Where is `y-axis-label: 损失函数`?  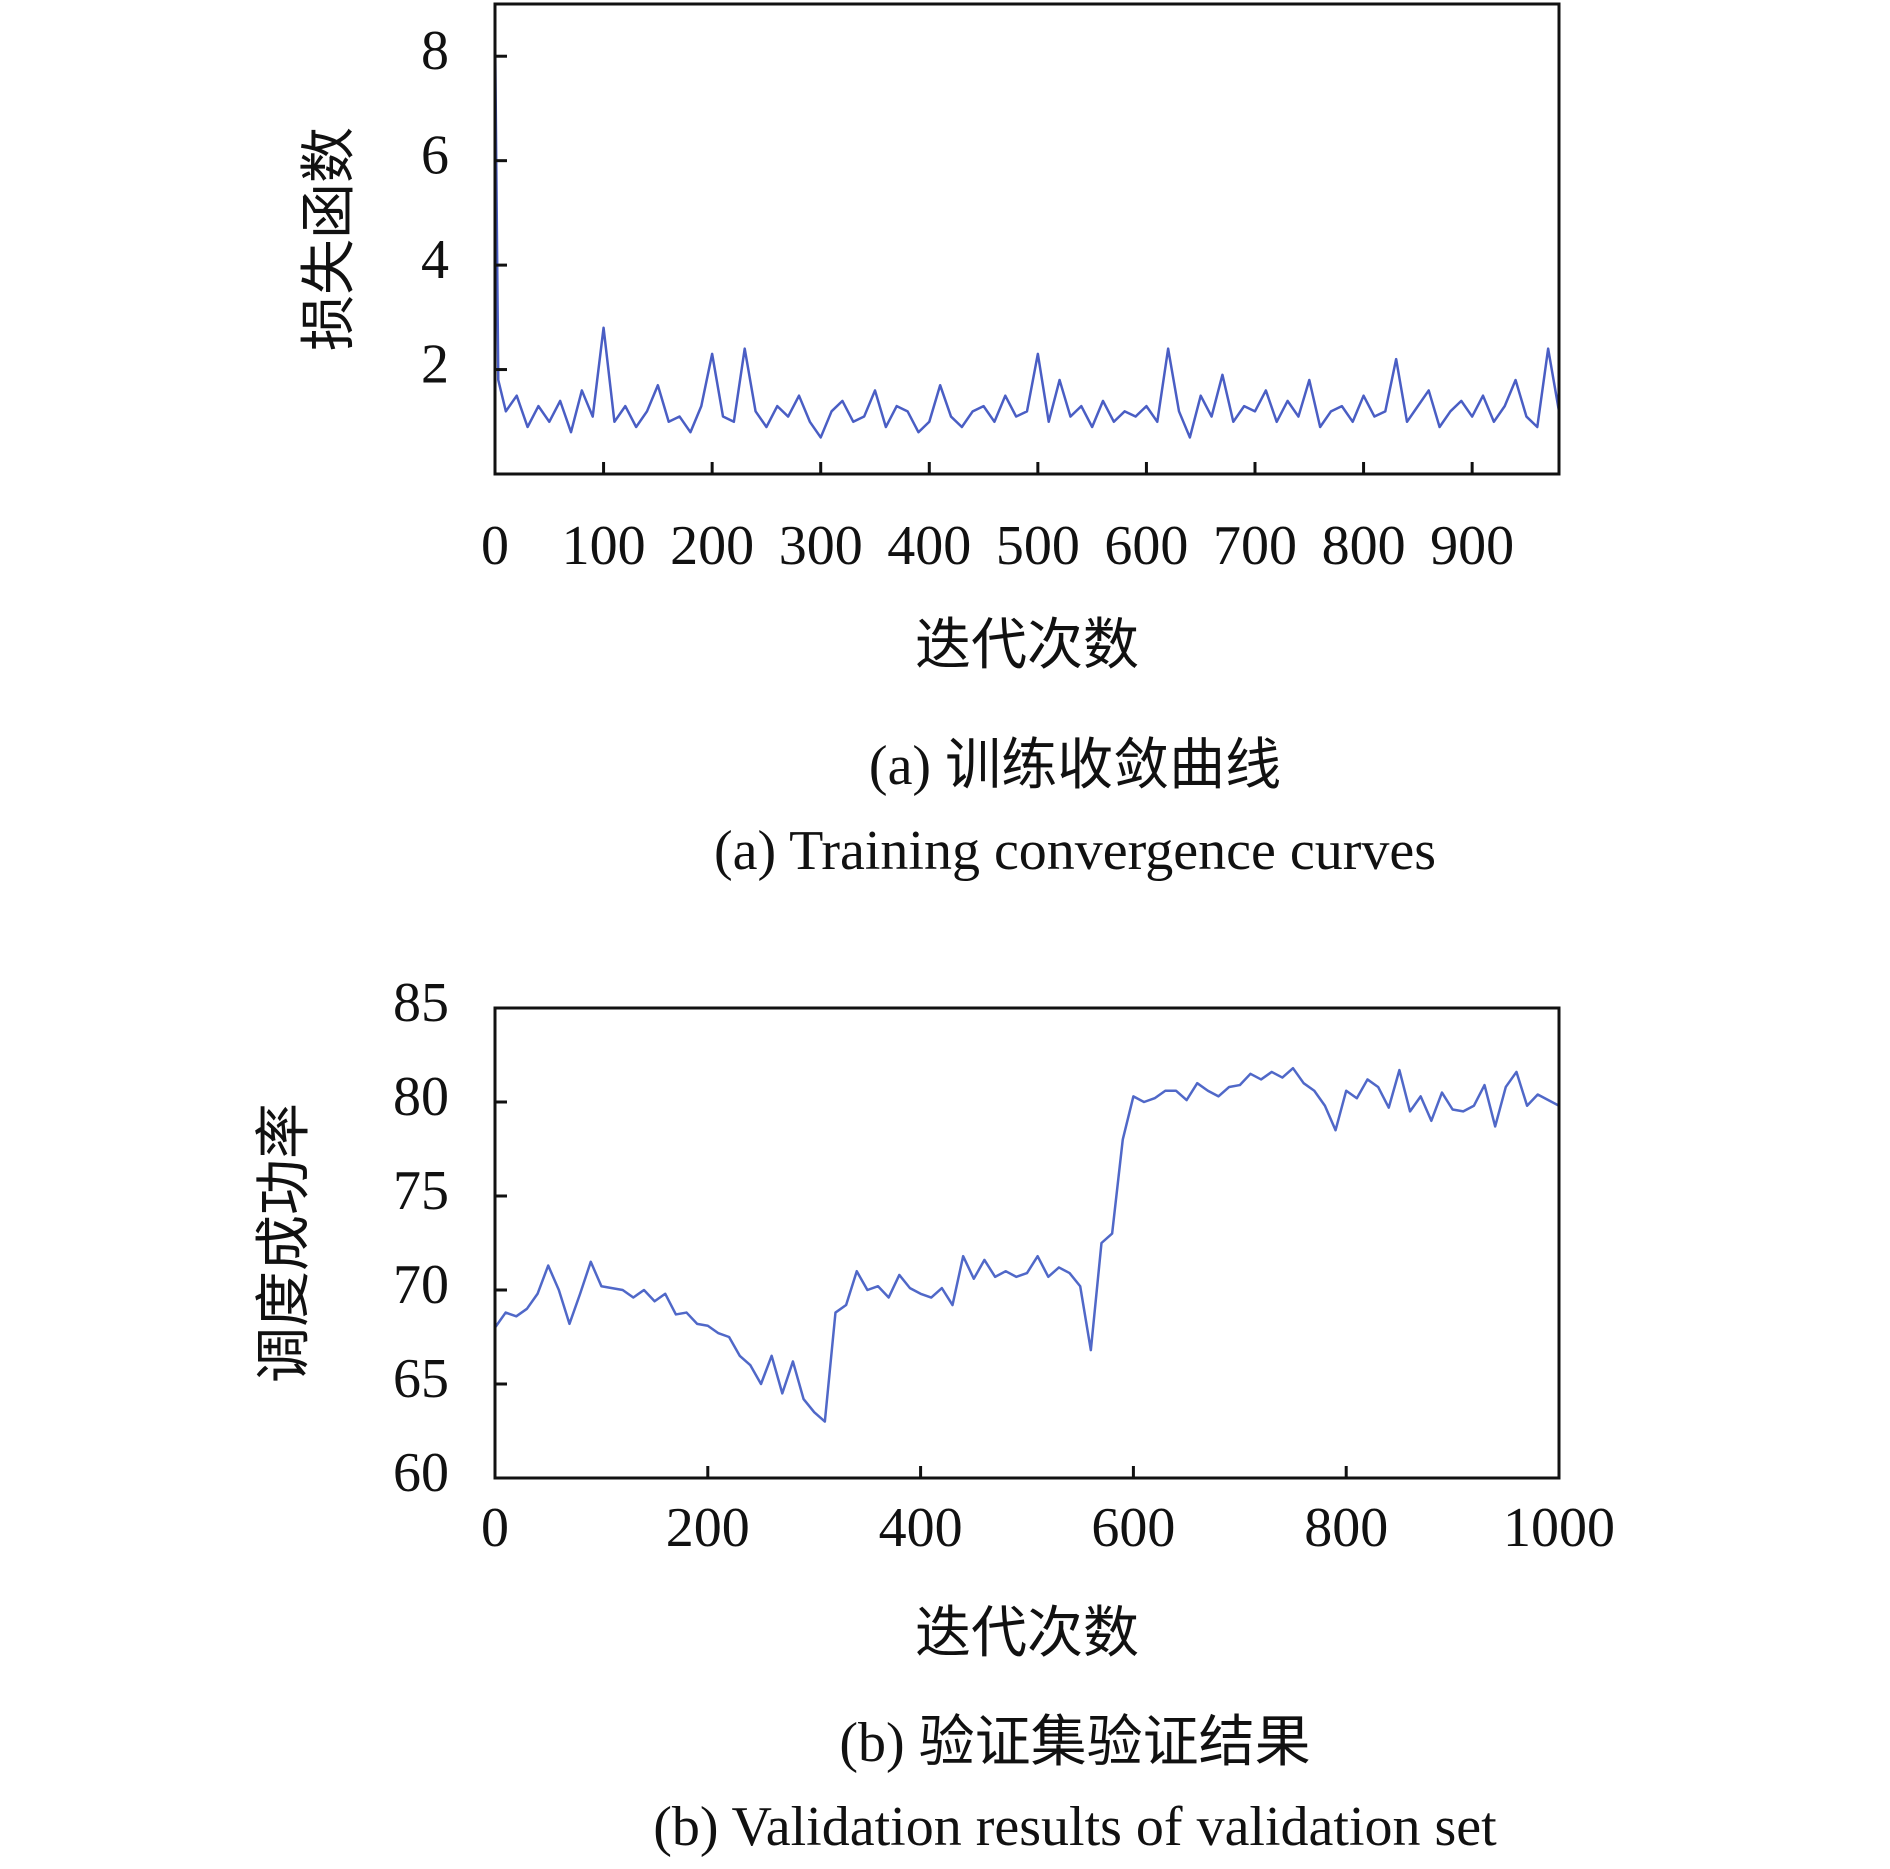
y-axis-label: 损失函数 is located at coordinates (330, 239).